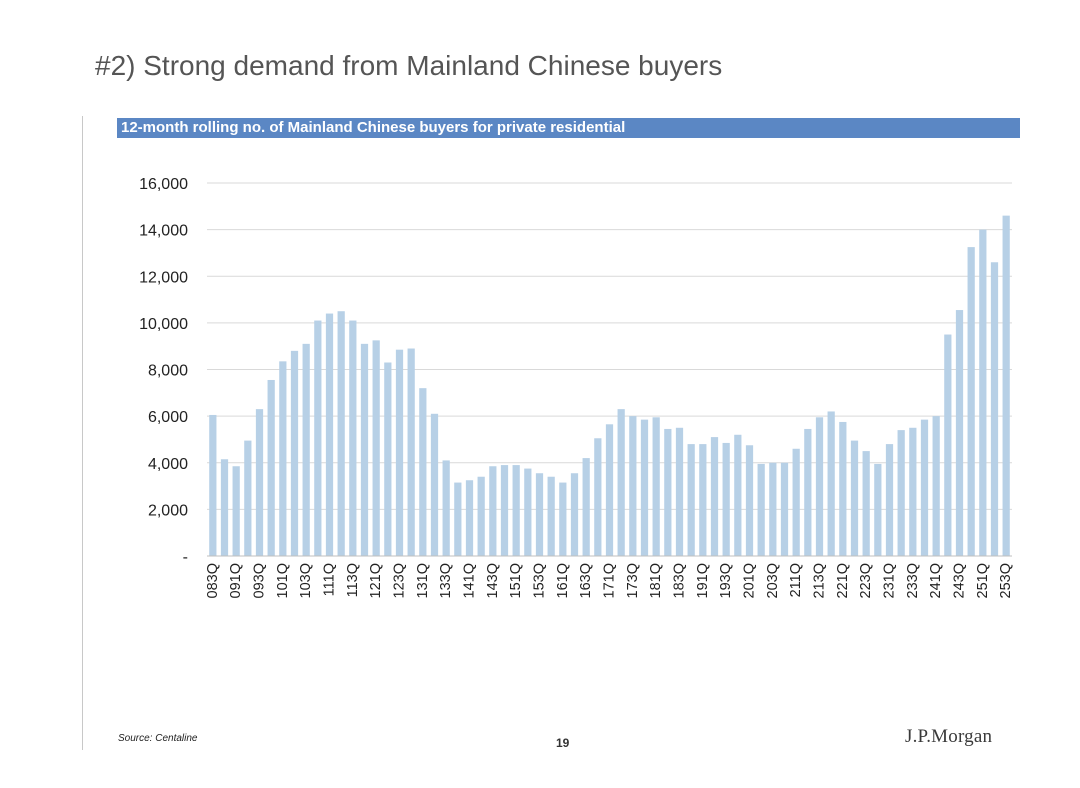  I want to click on x-tick-label: 223Q, so click(866, 580).